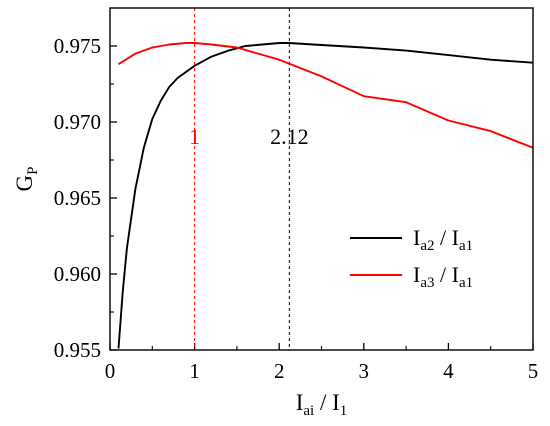  Describe the element at coordinates (411, 239) in the screenshot. I see `legend-item-series-1: Ia2 / Ia1` at that location.